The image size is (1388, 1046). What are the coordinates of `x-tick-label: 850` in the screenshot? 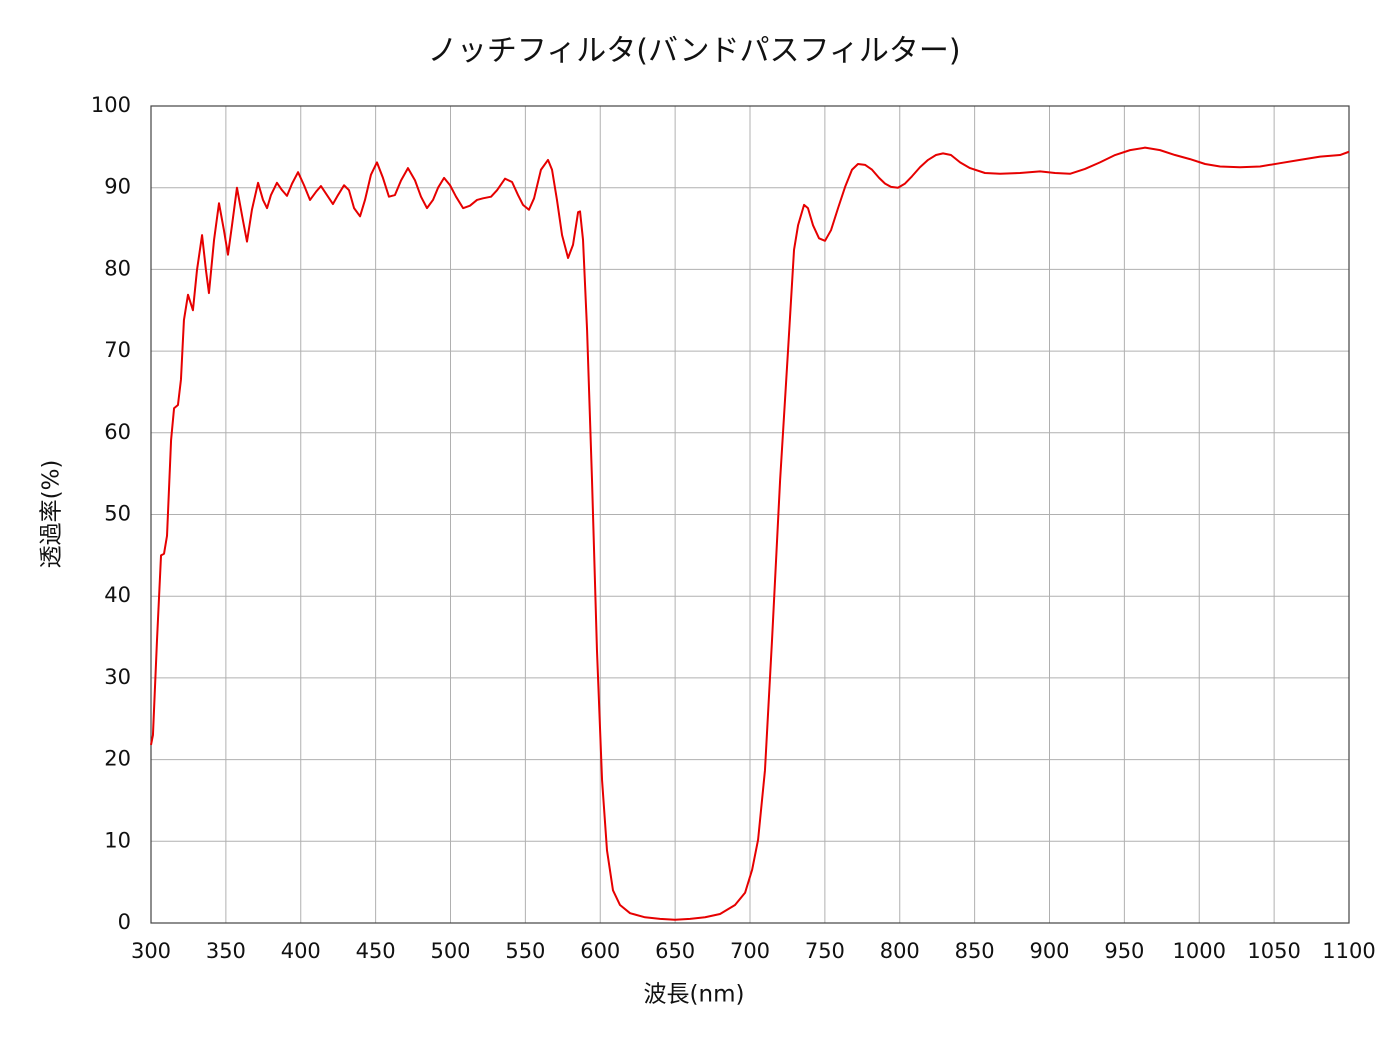 It's located at (975, 951).